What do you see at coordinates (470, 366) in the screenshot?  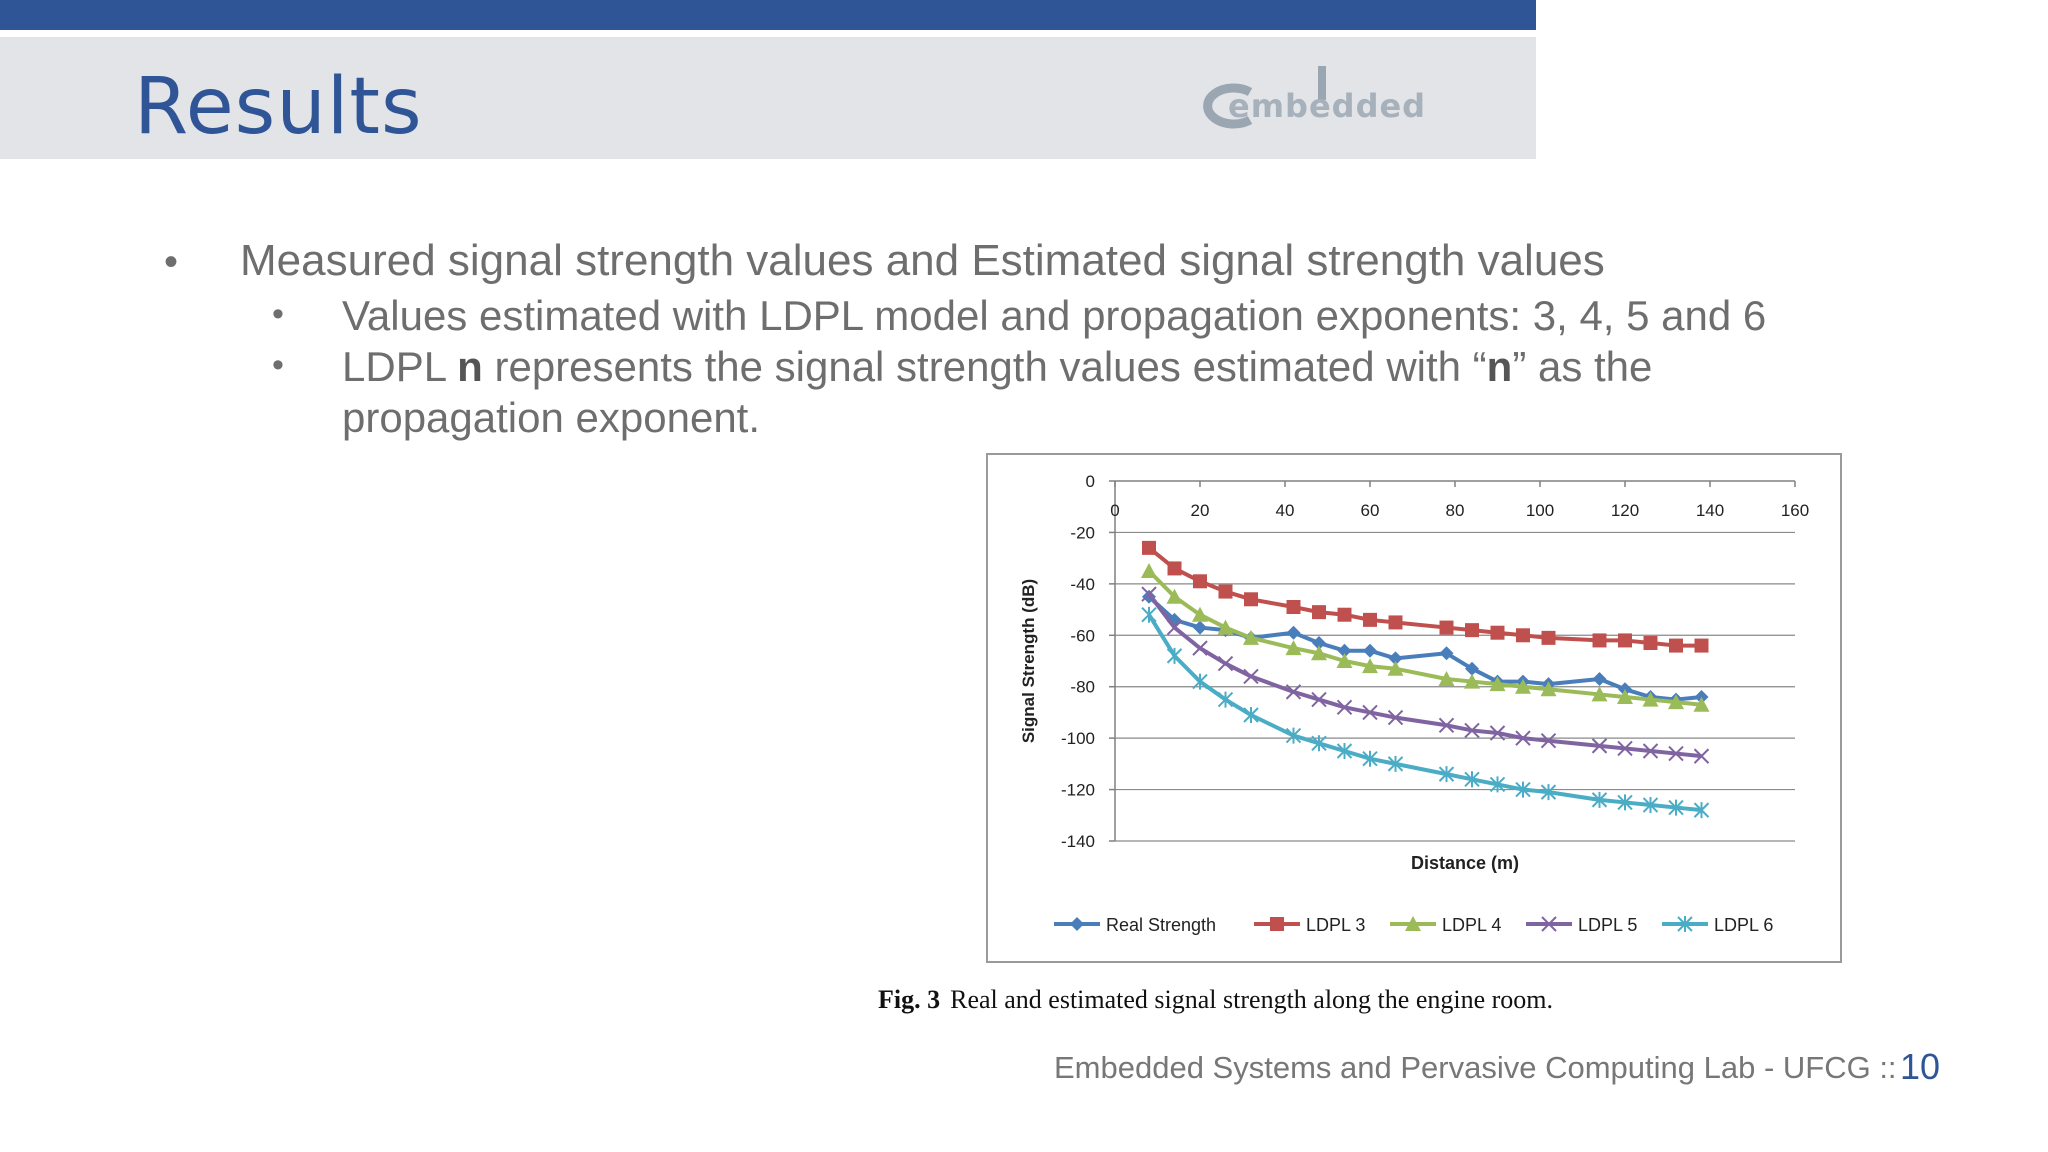 I see `sub-bullet-2-n: n` at bounding box center [470, 366].